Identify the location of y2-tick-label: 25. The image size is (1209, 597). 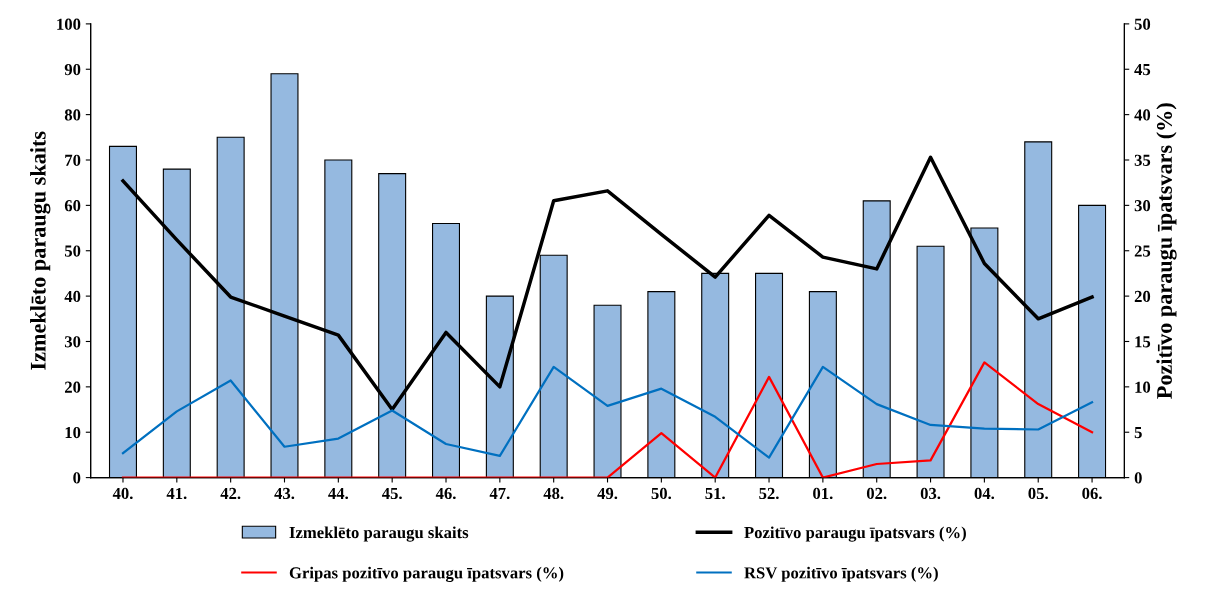
(1142, 251).